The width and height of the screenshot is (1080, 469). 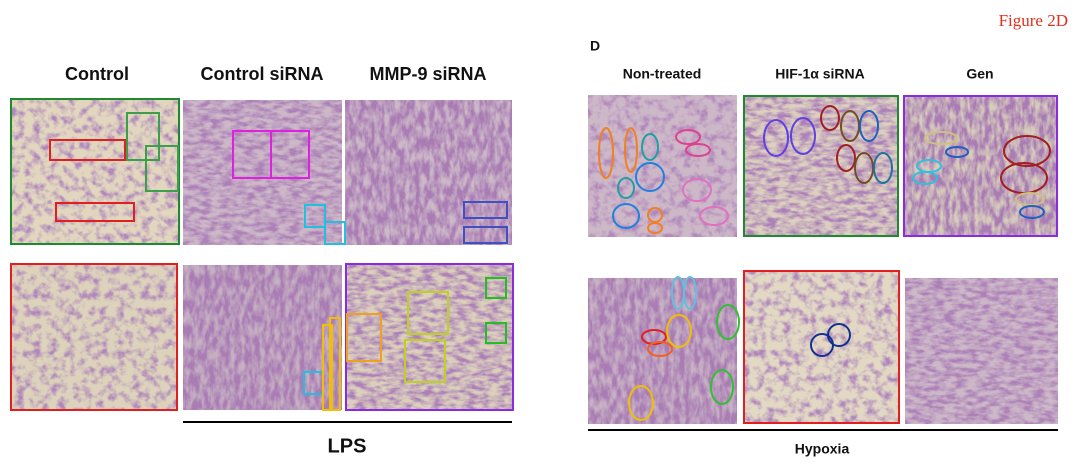 What do you see at coordinates (427, 74) in the screenshot?
I see `column-label: MMP-9 siRNA` at bounding box center [427, 74].